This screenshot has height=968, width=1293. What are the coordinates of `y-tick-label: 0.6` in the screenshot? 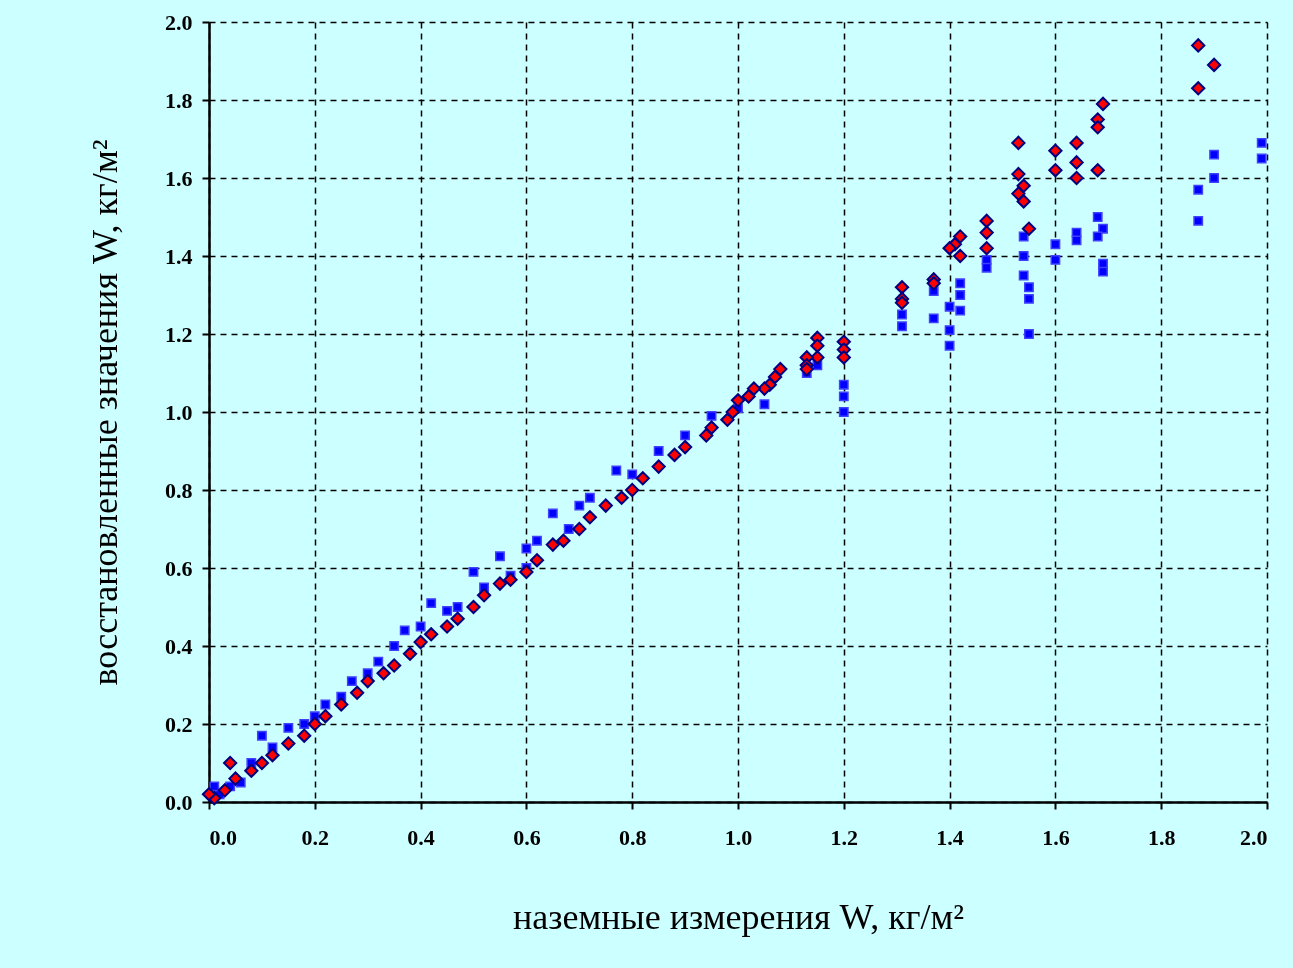 It's located at (179, 568).